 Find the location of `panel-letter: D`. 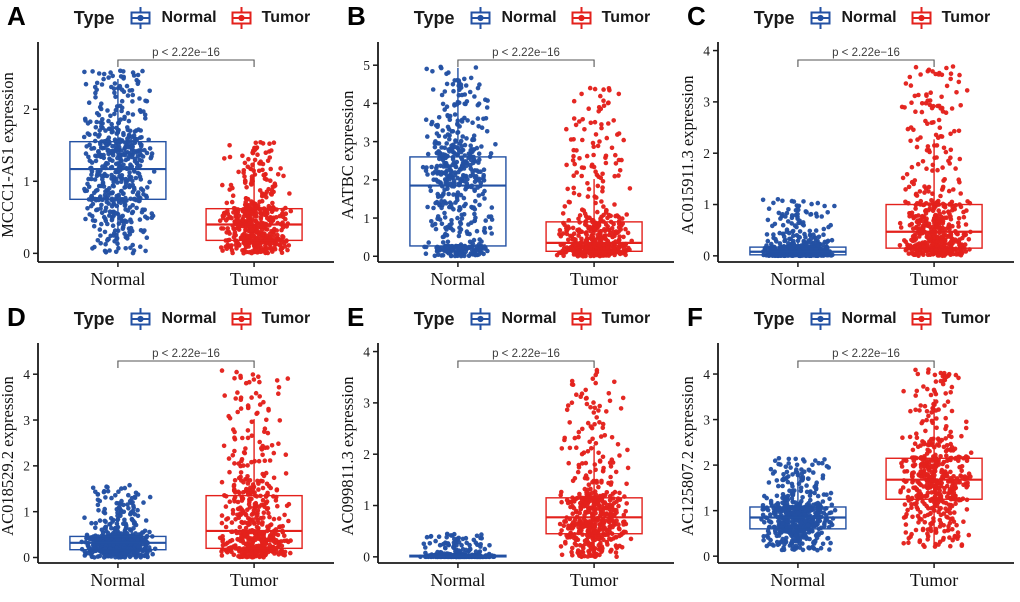

panel-letter: D is located at coordinates (16, 317).